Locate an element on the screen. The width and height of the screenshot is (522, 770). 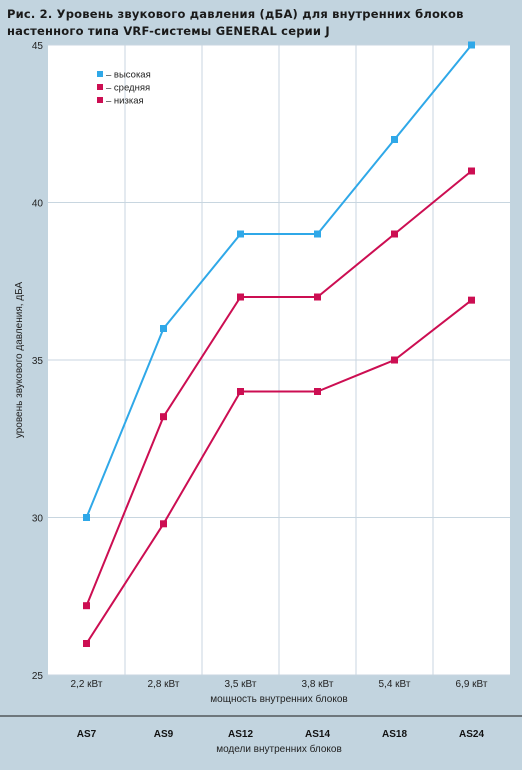
x-tick-label-1: 2,8 кВт is located at coordinates (164, 684).